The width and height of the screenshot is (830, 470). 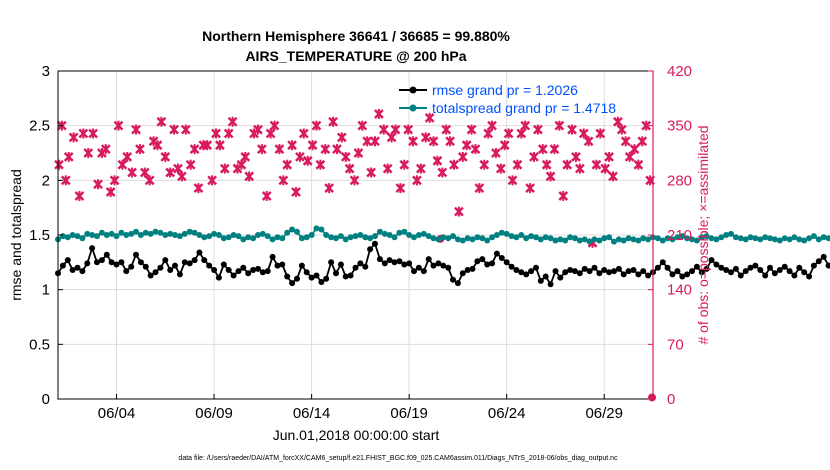 I want to click on legend-rmse-label: rmse grand pr = 1.2026, so click(x=505, y=90).